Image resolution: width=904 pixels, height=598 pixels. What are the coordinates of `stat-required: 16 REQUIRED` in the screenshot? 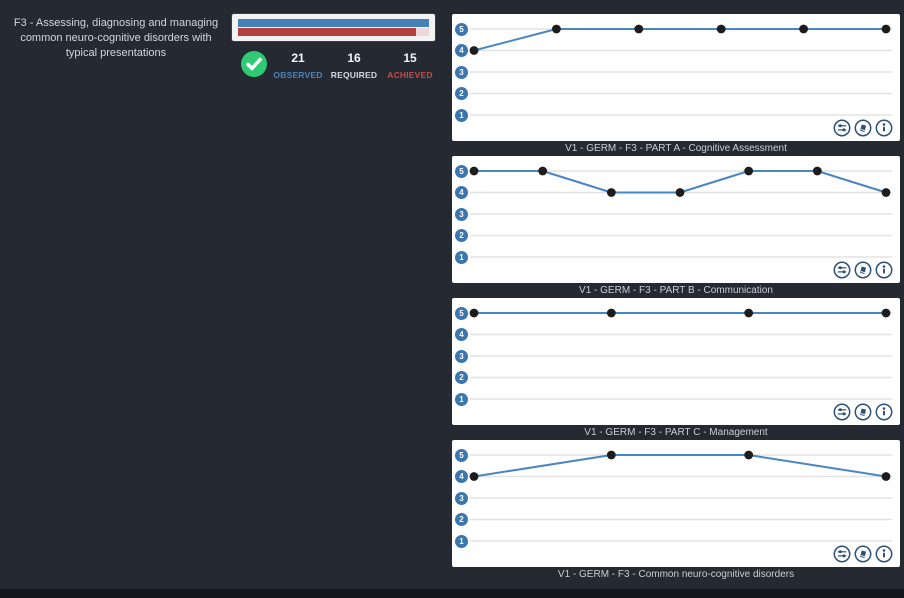 It's located at (354, 64).